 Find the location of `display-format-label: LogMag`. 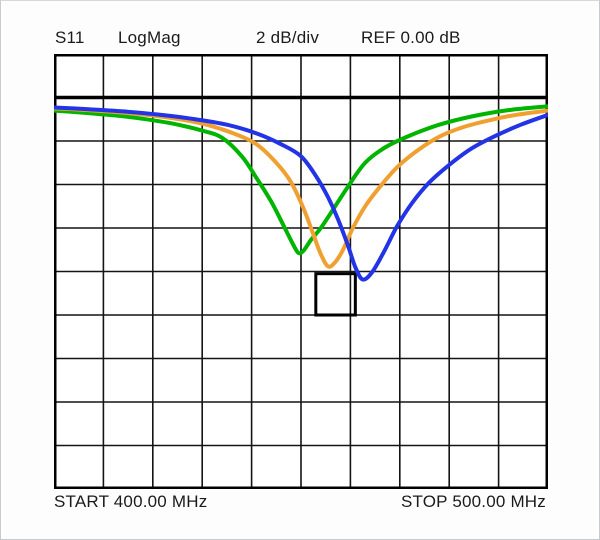

display-format-label: LogMag is located at coordinates (149, 37).